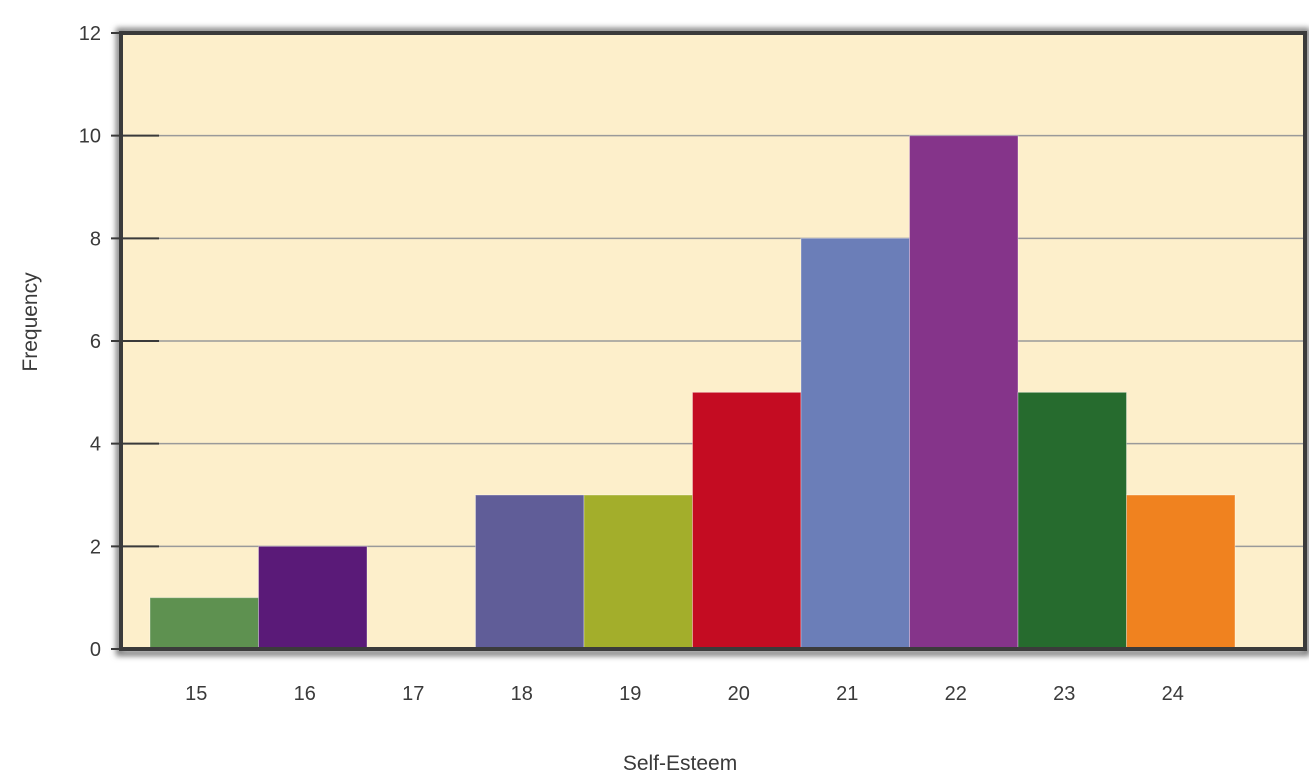 This screenshot has height=775, width=1309. I want to click on x-tick-label: 18, so click(522, 694).